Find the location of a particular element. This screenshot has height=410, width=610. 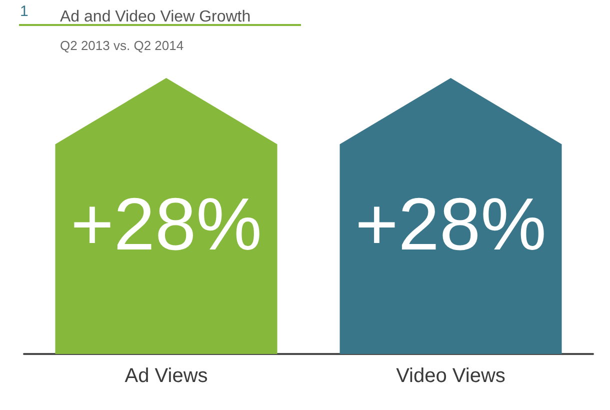

text: 1 is located at coordinates (24, 11).